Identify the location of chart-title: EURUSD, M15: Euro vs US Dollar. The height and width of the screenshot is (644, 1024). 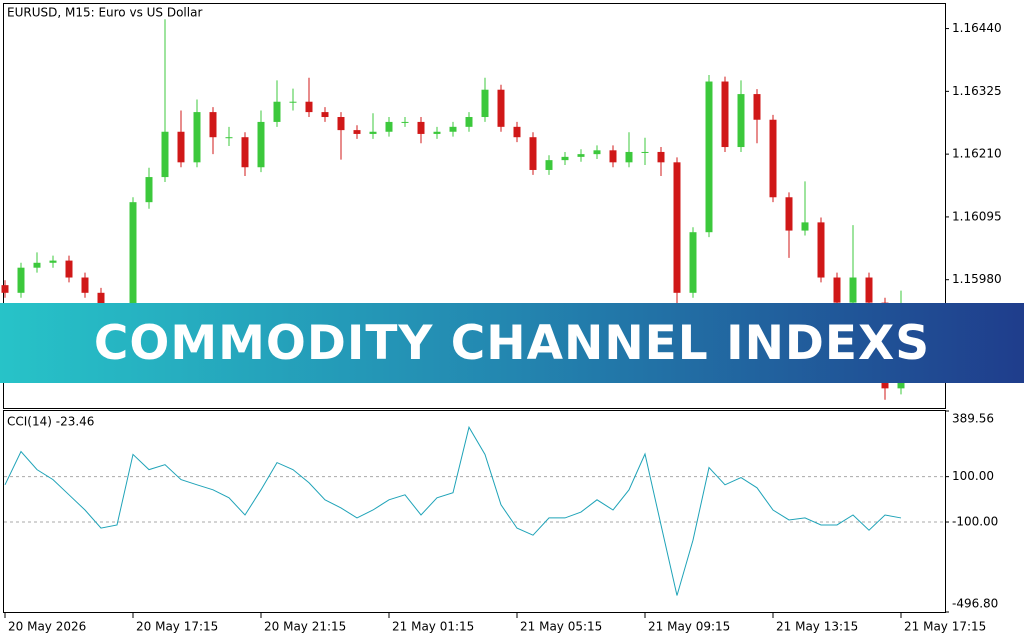
(104, 13).